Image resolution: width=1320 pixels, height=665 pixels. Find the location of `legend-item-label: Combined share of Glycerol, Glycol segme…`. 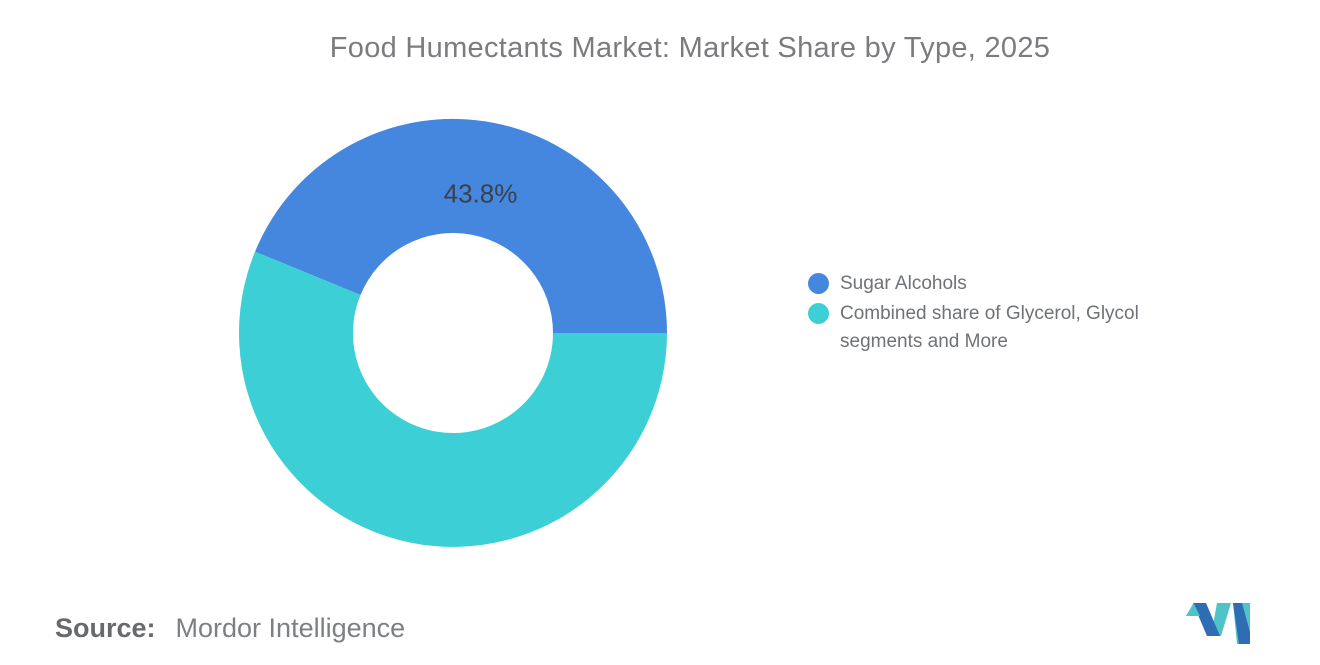

legend-item-label: Combined share of Glycerol, Glycol segme… is located at coordinates (989, 327).